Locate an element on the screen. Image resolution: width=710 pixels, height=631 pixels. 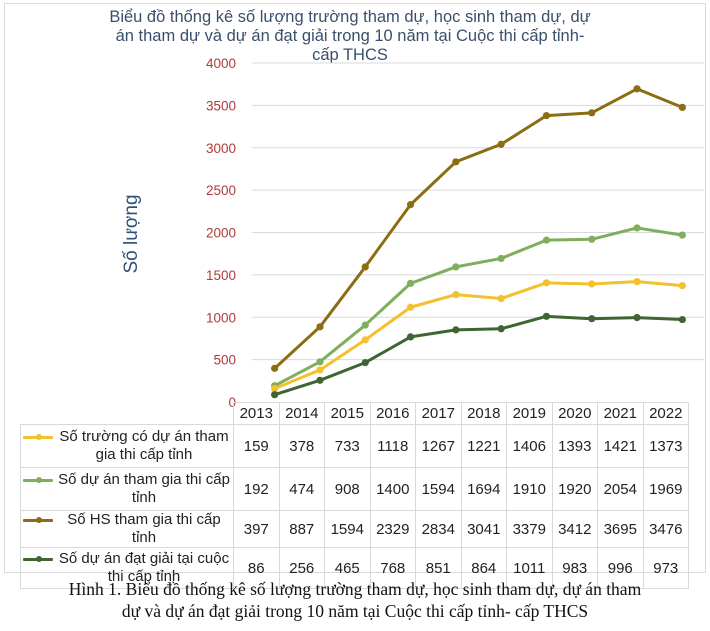
year-header: 2021 is located at coordinates (620, 413).